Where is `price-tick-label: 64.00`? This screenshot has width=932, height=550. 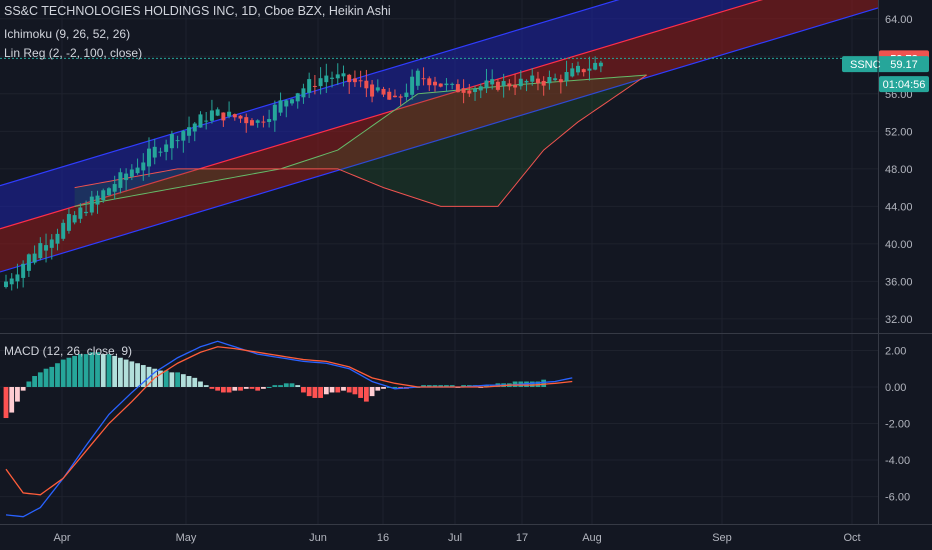
price-tick-label: 64.00 is located at coordinates (899, 20).